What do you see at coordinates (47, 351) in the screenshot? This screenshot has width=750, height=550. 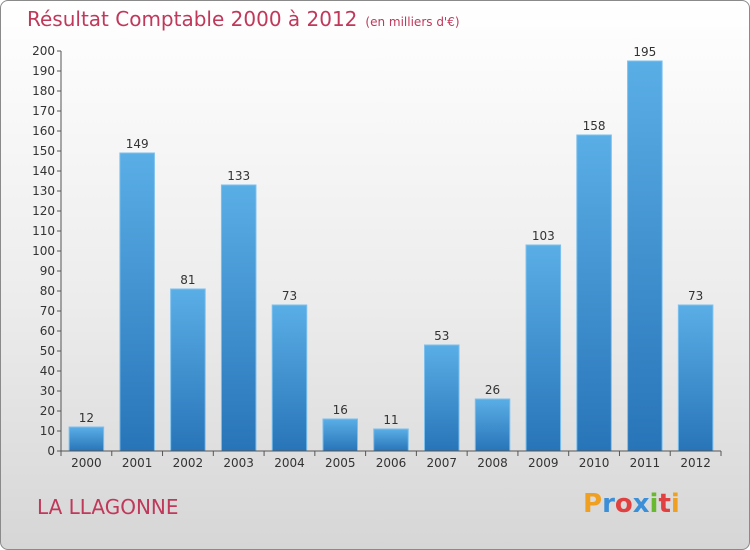 I see `y-tick-label: 50` at bounding box center [47, 351].